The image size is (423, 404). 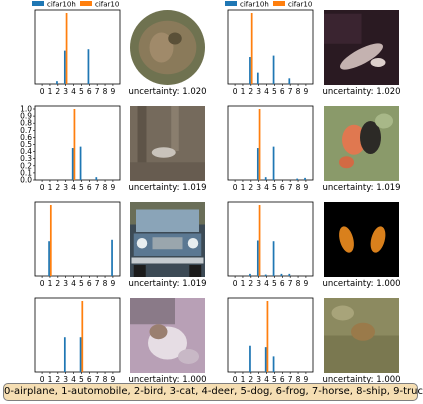 What do you see at coordinates (300, 5) in the screenshot?
I see `legend-label-cifar10: cifar10` at bounding box center [300, 5].